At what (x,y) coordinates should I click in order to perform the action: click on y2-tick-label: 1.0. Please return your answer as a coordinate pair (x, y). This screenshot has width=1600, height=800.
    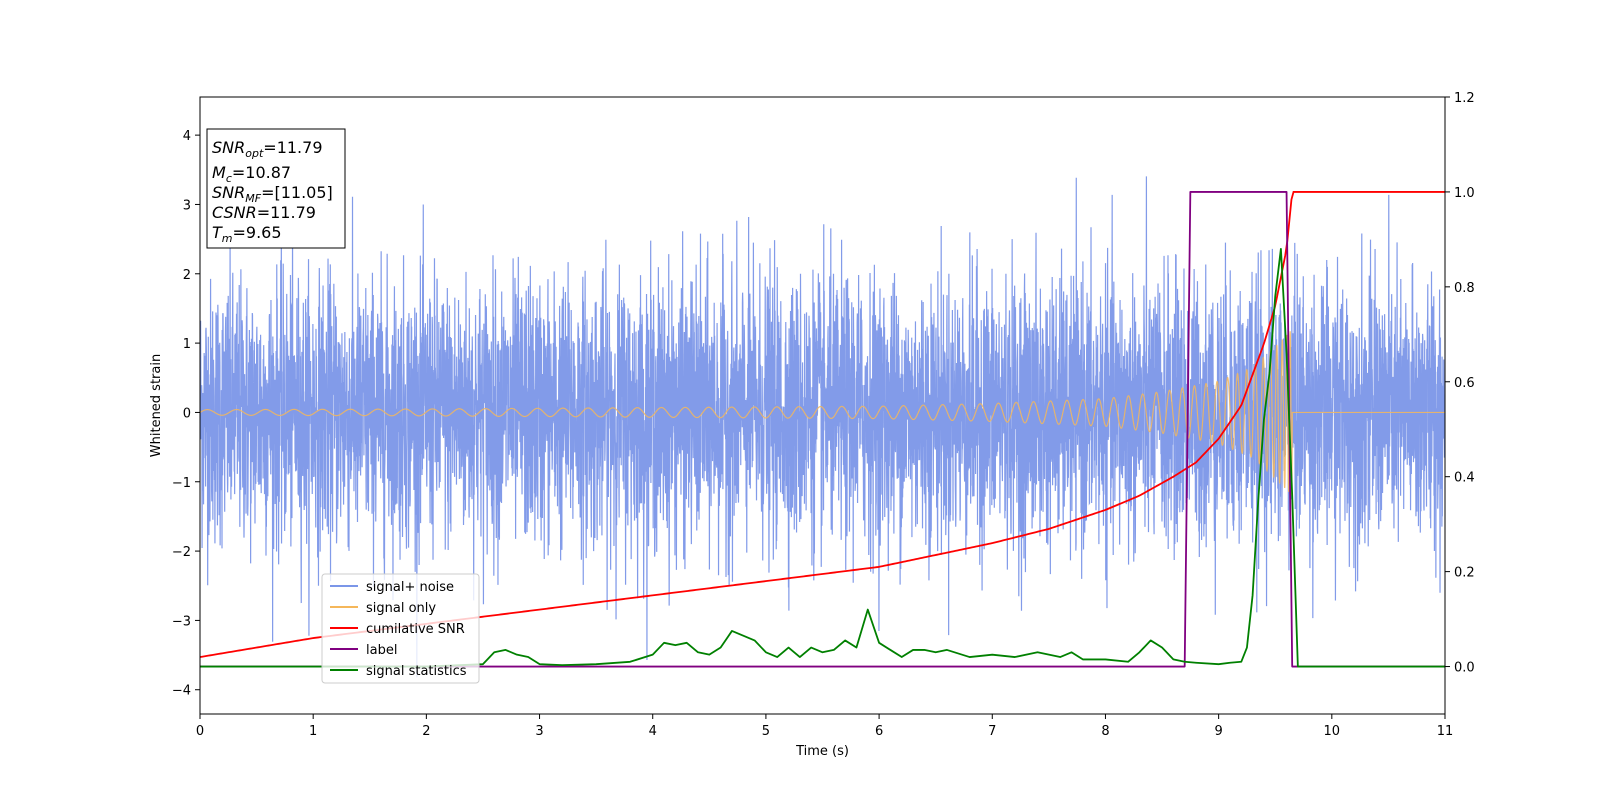
    Looking at the image, I should click on (1464, 193).